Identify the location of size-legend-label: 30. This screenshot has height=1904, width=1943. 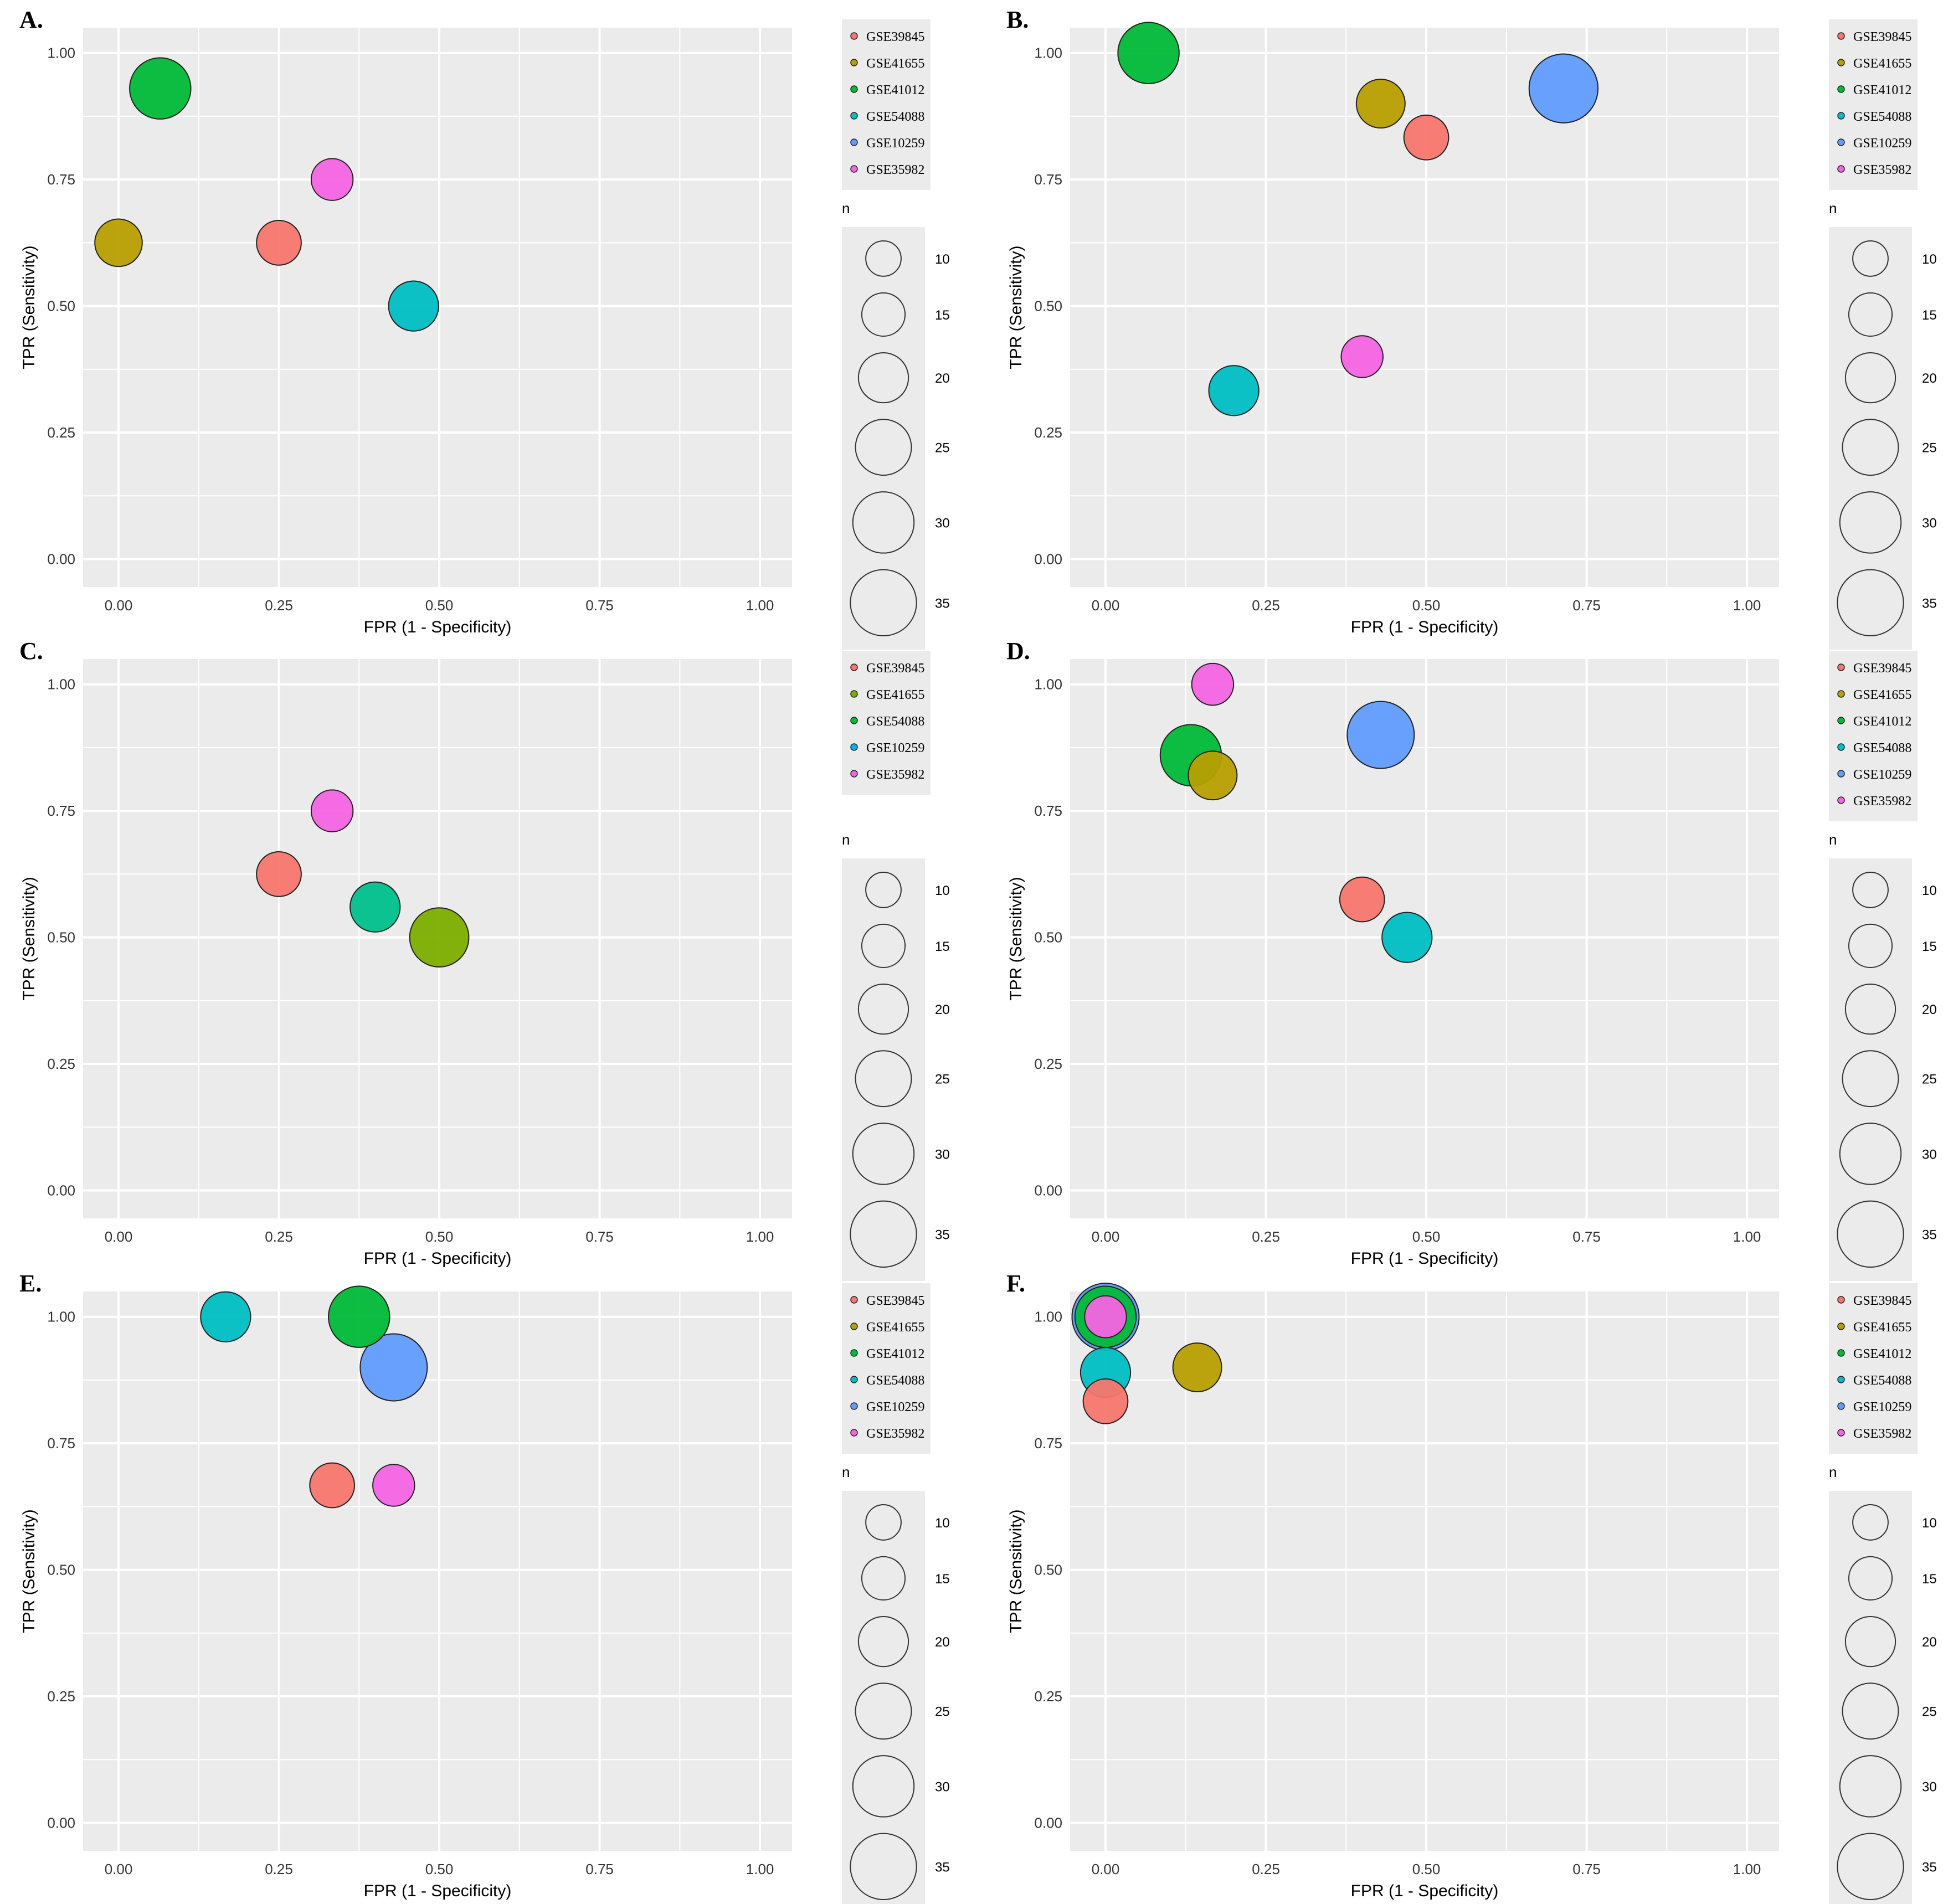
(942, 523).